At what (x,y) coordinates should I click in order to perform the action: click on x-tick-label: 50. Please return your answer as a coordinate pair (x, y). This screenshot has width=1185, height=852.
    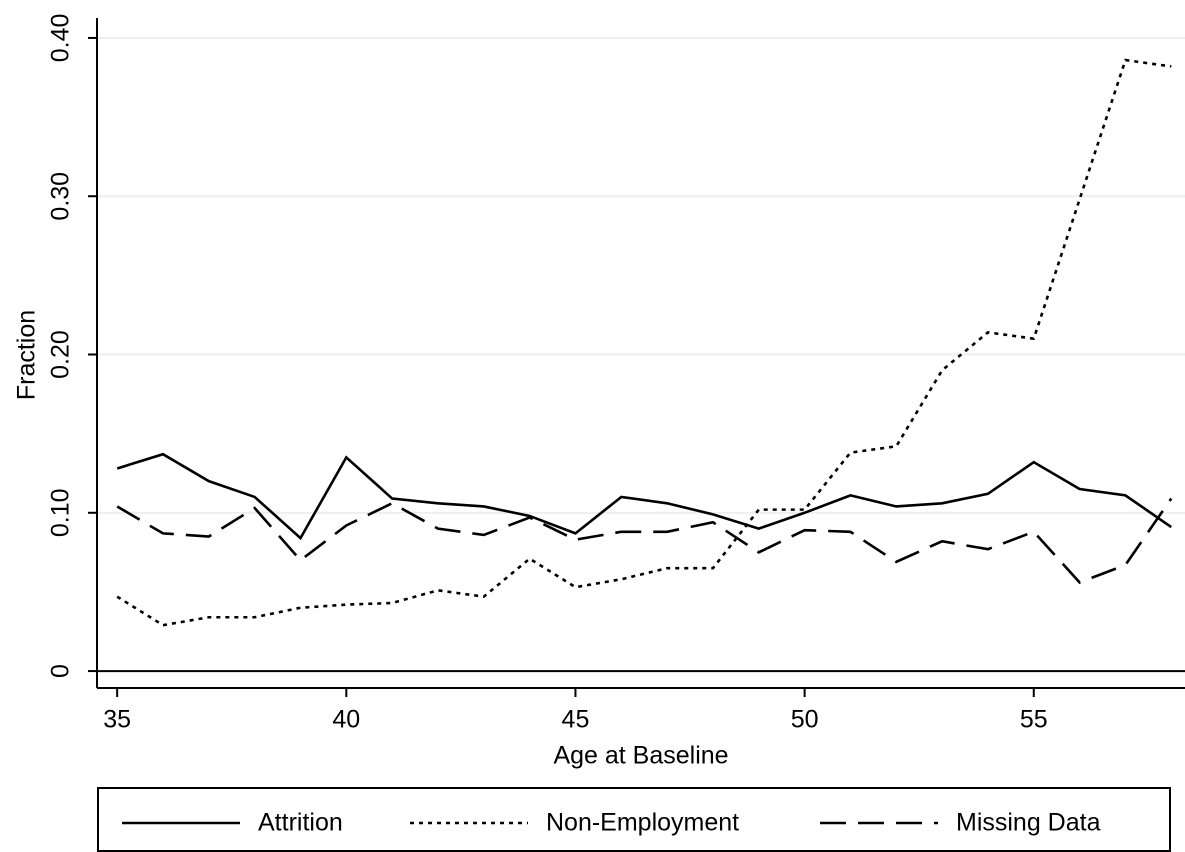
    Looking at the image, I should click on (805, 720).